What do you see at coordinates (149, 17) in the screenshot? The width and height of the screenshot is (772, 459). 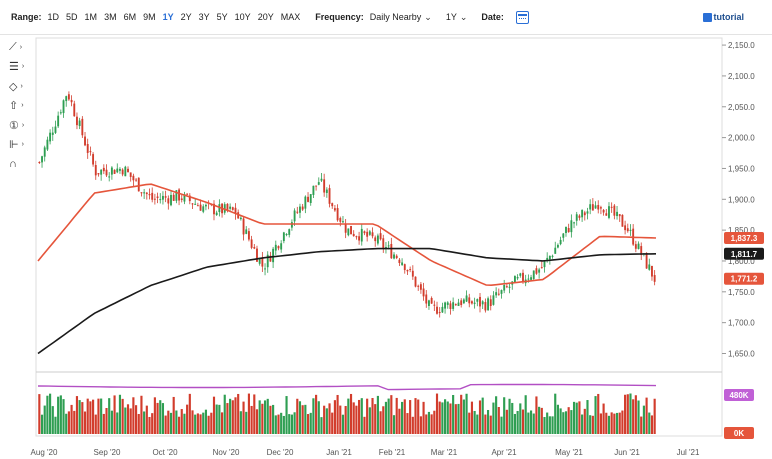 I see `range-button-9m: 9M` at bounding box center [149, 17].